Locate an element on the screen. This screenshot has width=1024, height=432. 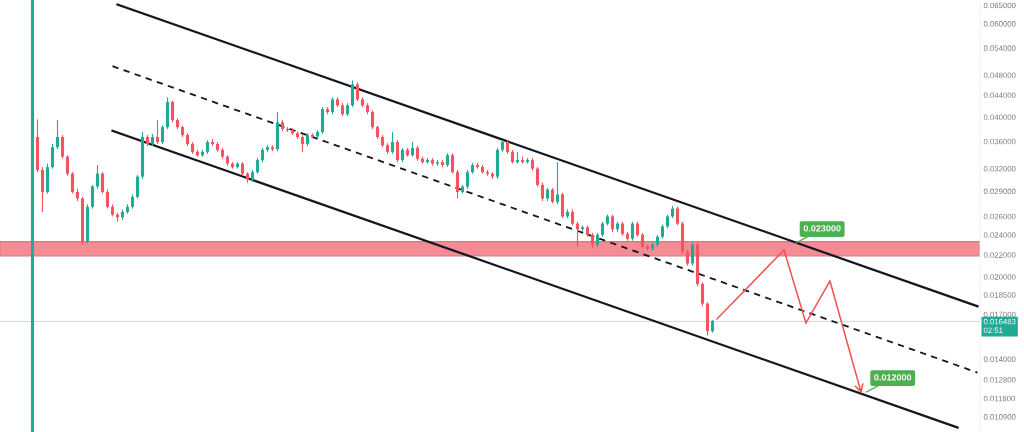
annotation: 0.023000 is located at coordinates (822, 228).